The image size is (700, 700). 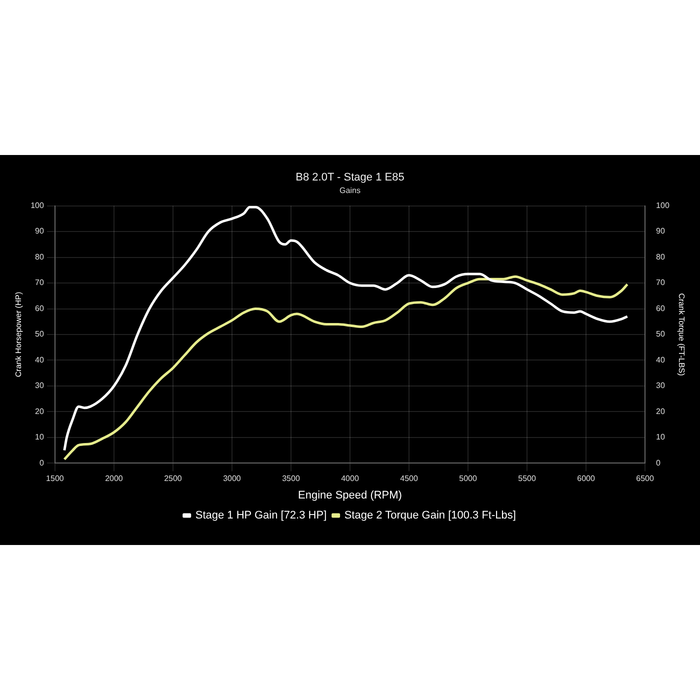 What do you see at coordinates (291, 479) in the screenshot?
I see `x-tick-label: 3500` at bounding box center [291, 479].